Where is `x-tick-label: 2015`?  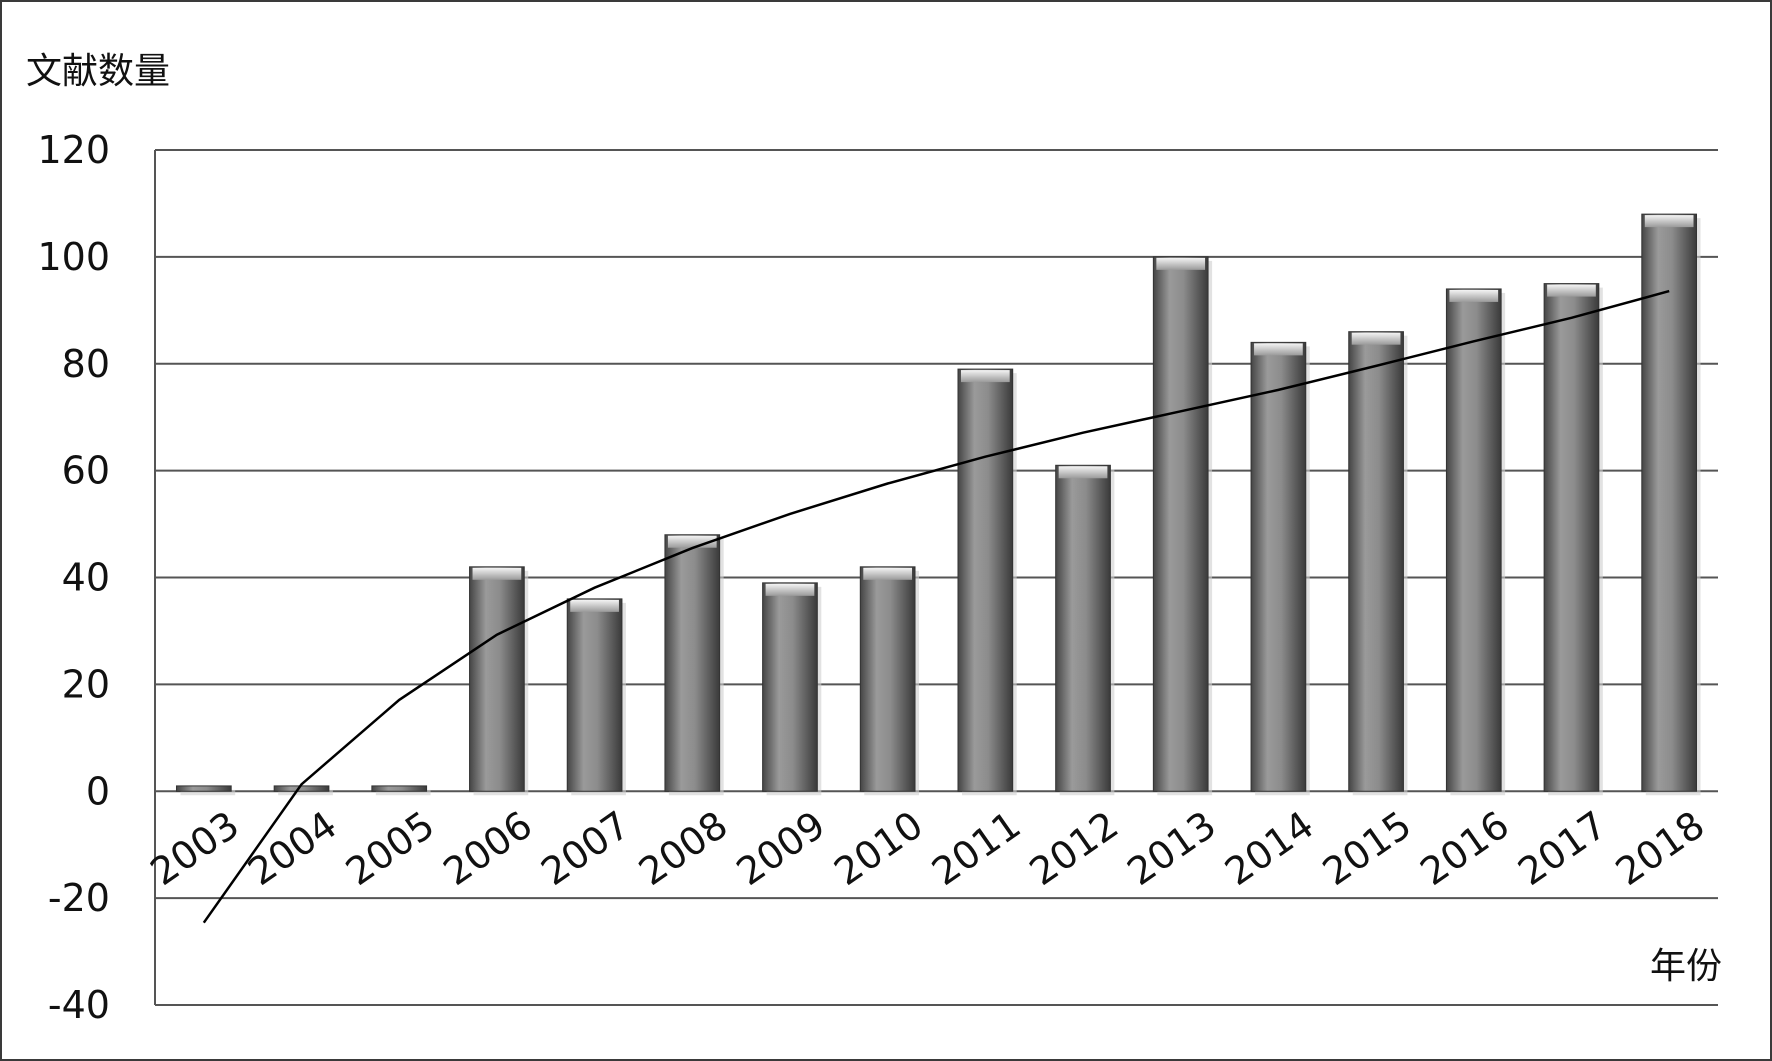
x-tick-label: 2015 is located at coordinates (1367, 849).